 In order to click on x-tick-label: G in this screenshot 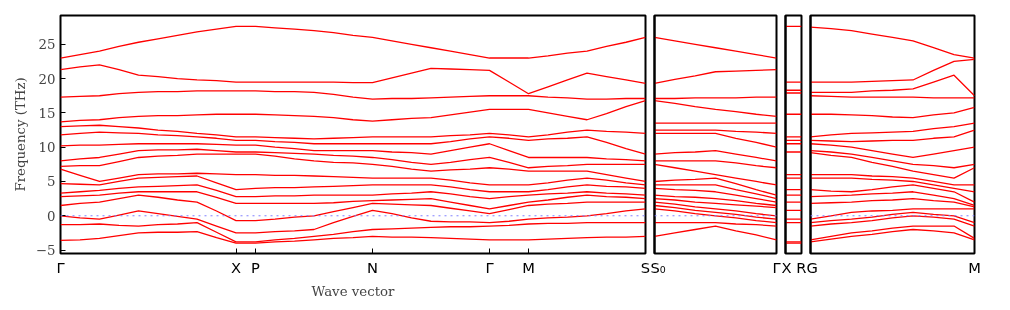, I will do `click(812, 267)`.